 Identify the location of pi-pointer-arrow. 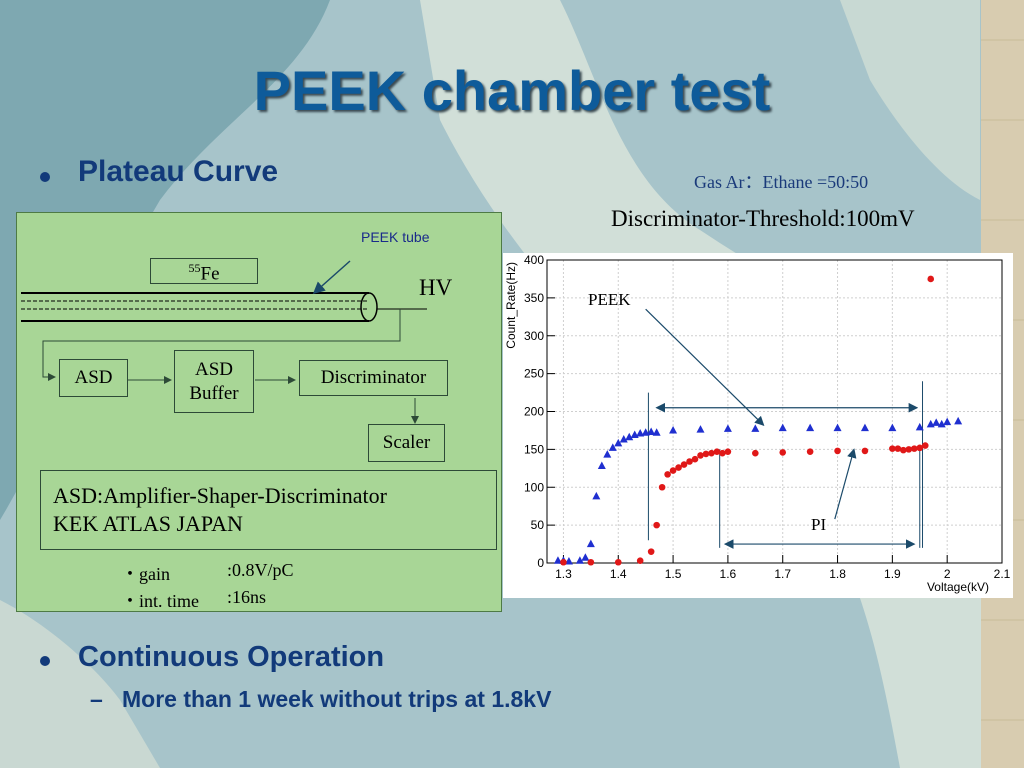
(845, 484).